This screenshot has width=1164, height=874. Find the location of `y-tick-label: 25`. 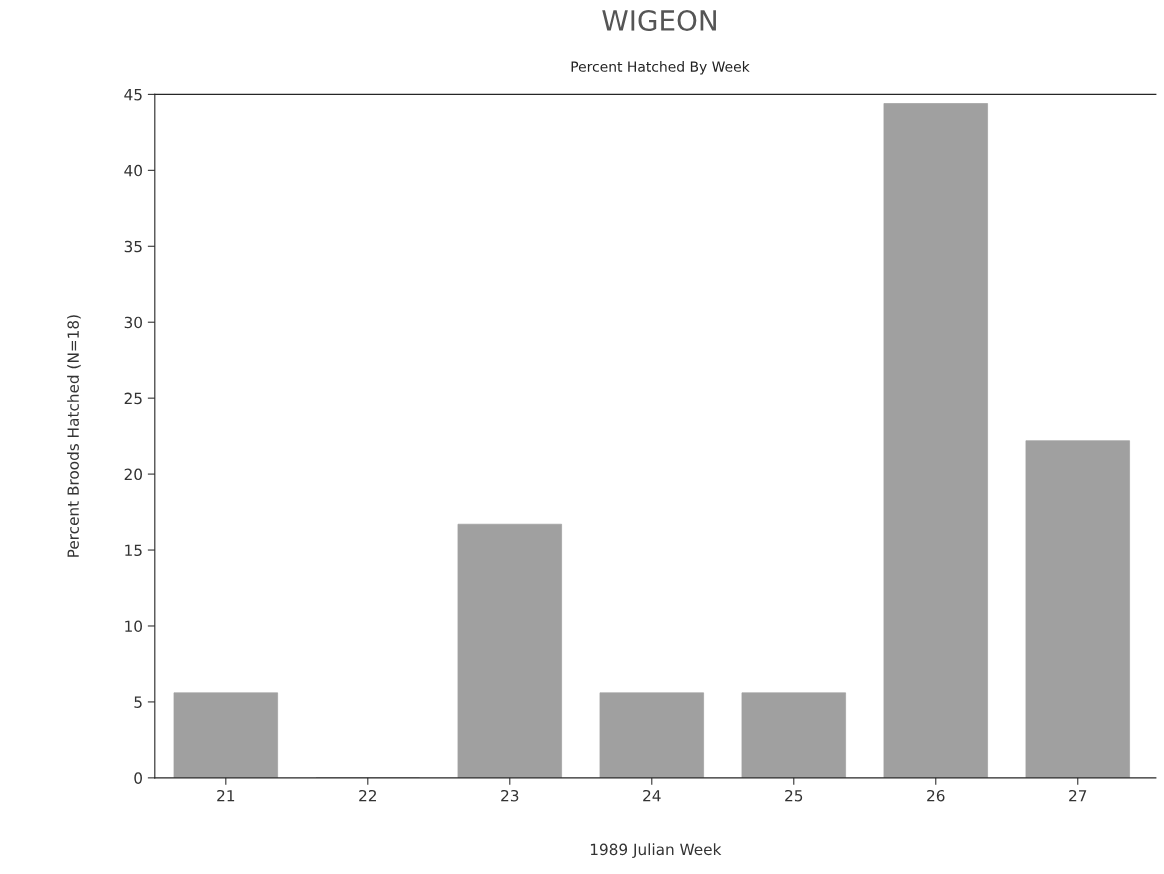

y-tick-label: 25 is located at coordinates (133, 398).